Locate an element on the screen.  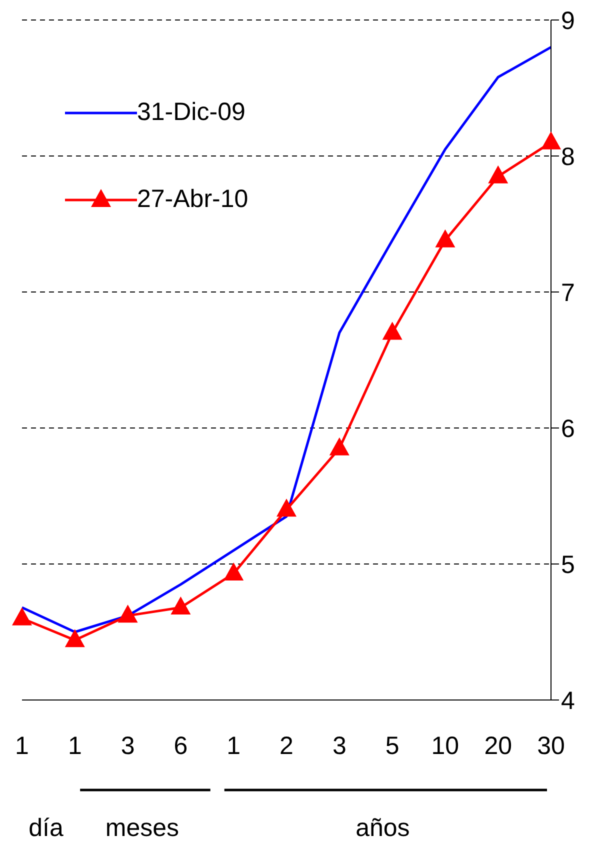
x-tick-label: 20 is located at coordinates (498, 746).